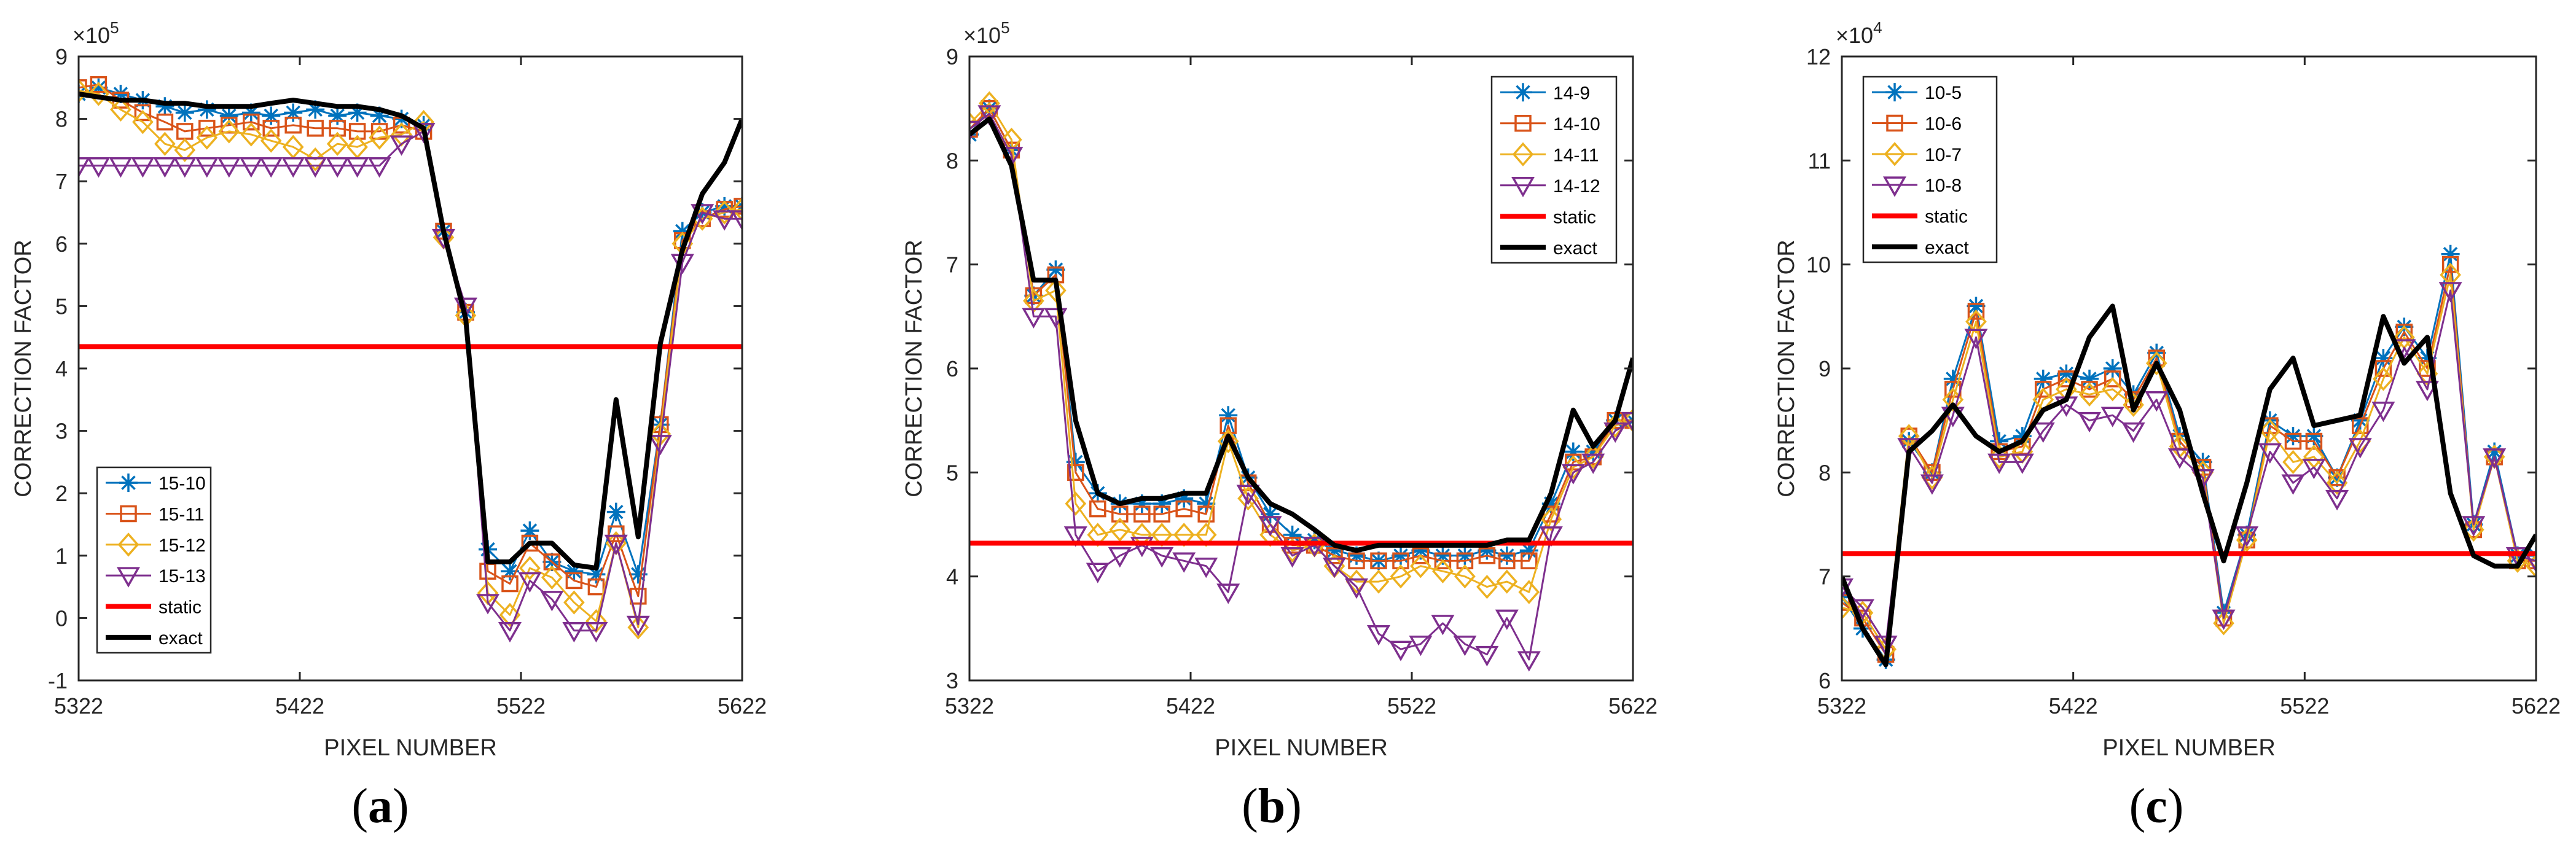 The height and width of the screenshot is (853, 2576). Describe the element at coordinates (1554, 170) in the screenshot. I see `legend: 14-9 14-10 14-11 14-12 static exact` at that location.